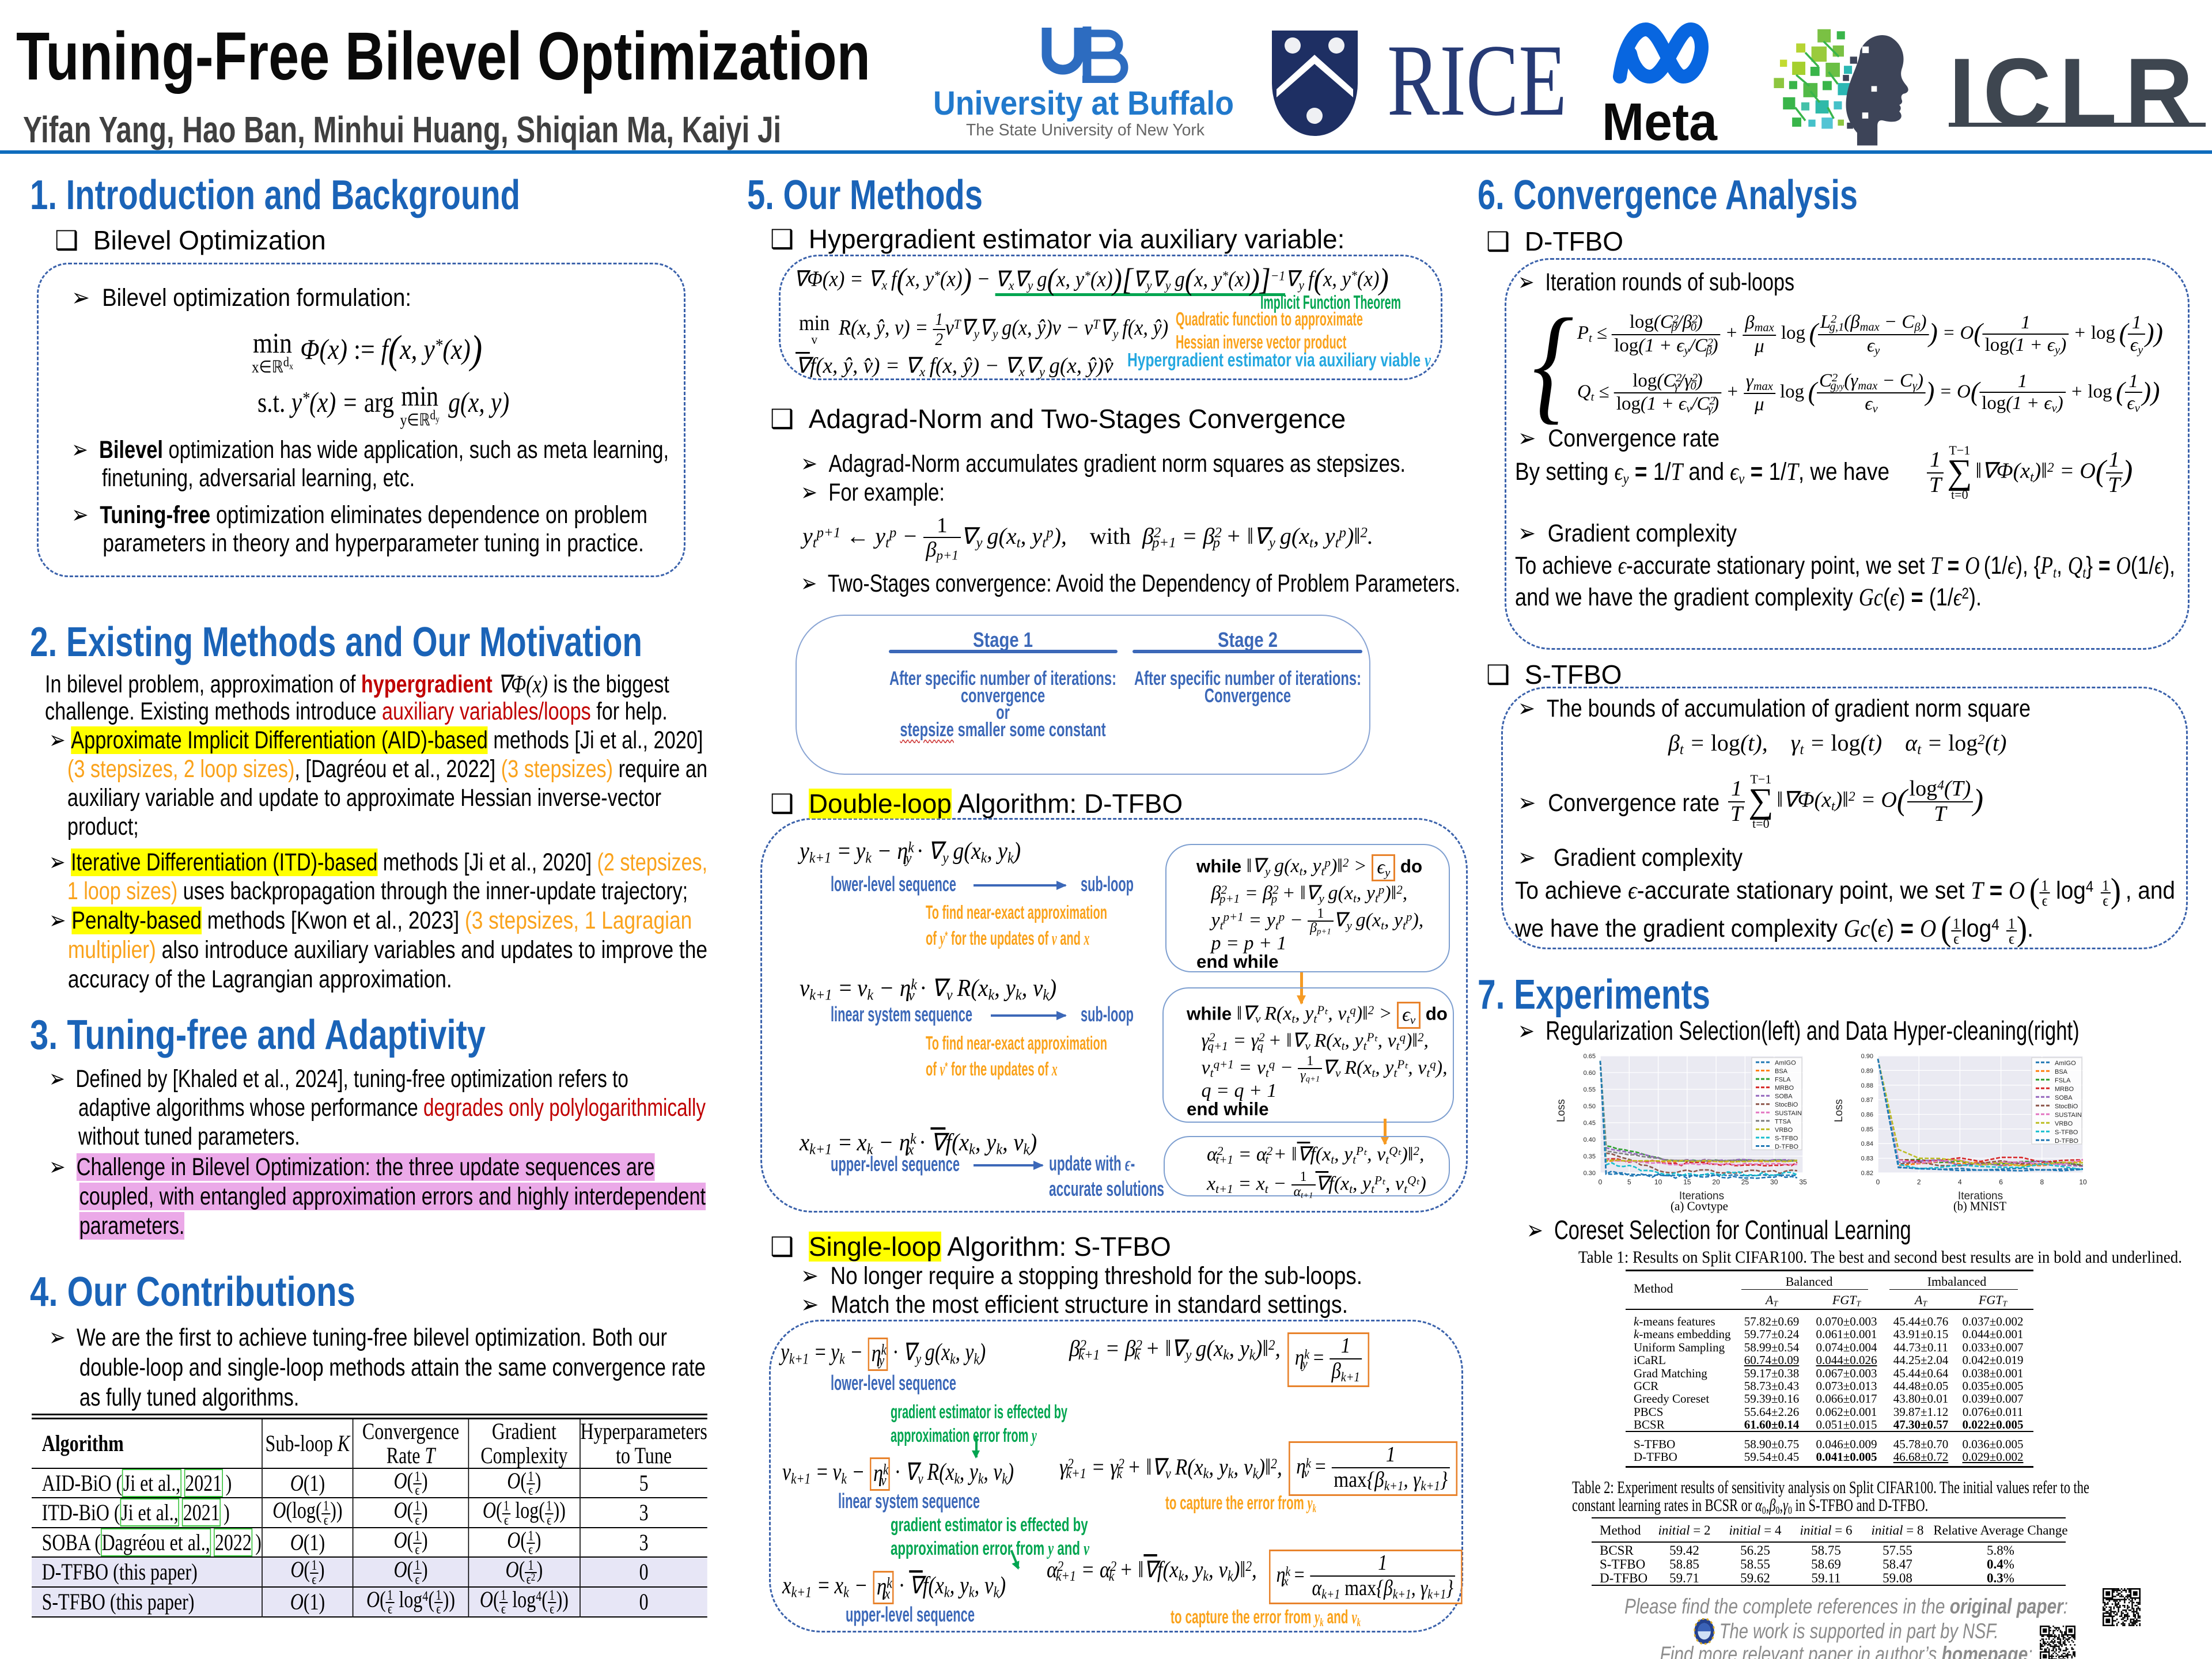  I want to click on svg-text: 0.84, so click(1867, 1144).